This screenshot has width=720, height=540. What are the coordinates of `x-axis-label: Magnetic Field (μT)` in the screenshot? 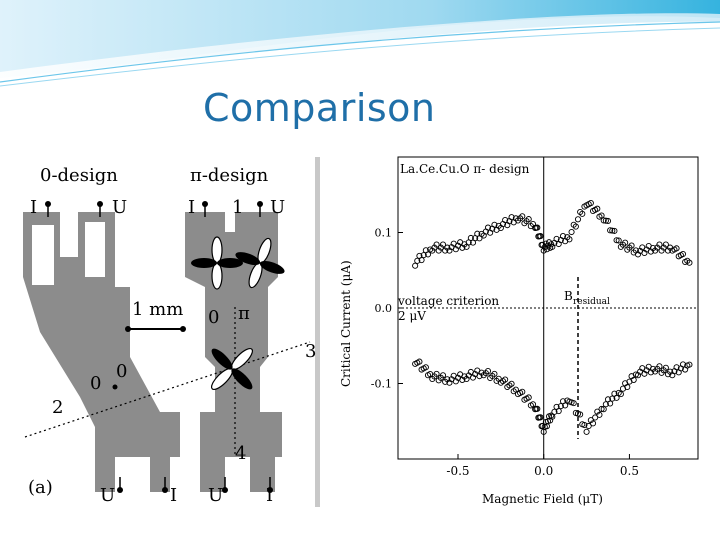 It's located at (542, 499).